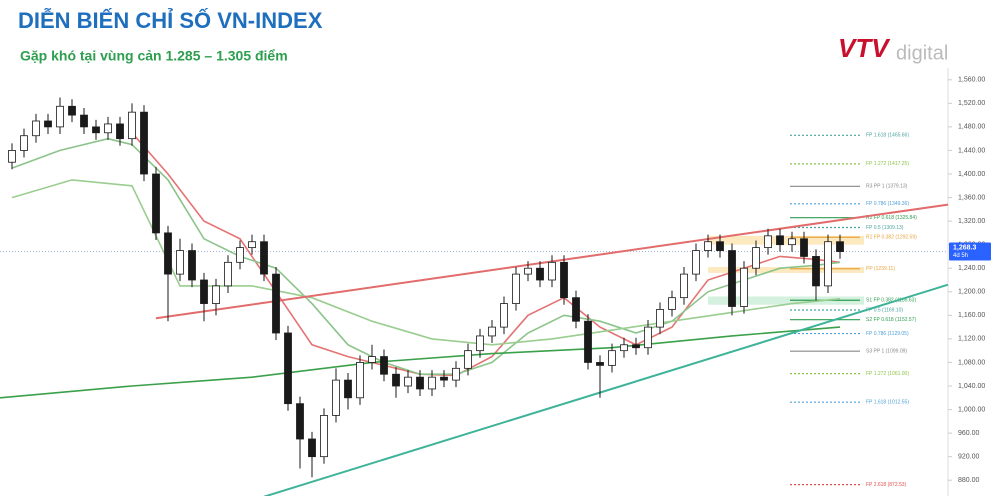 The width and height of the screenshot is (993, 496). What do you see at coordinates (864, 48) in the screenshot?
I see `logo-brand: VTV` at bounding box center [864, 48].